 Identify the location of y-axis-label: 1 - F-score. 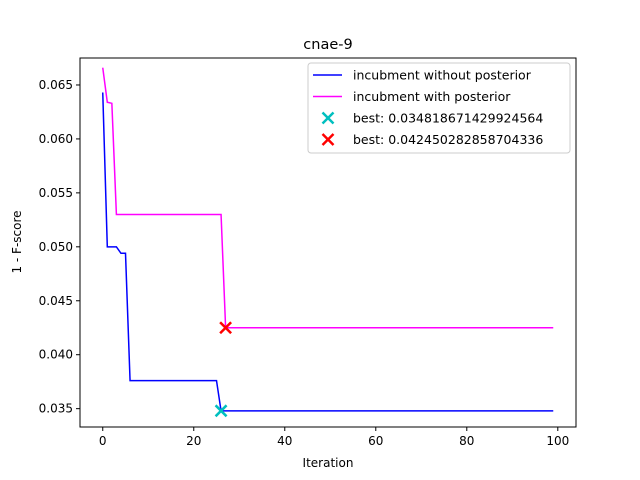
(17, 241).